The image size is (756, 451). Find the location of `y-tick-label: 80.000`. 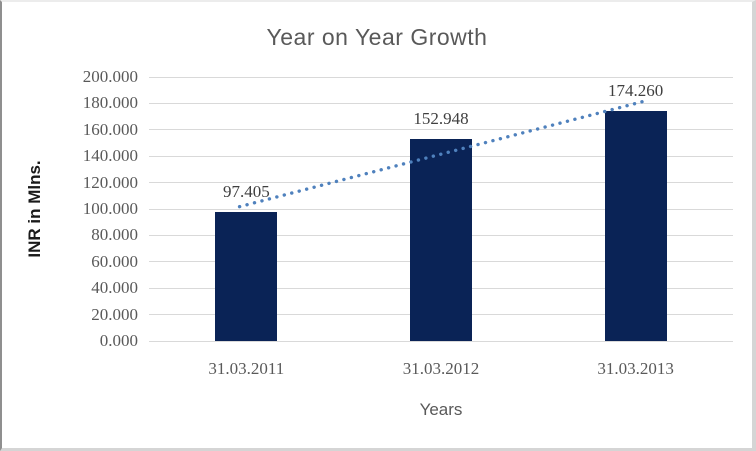

y-tick-label: 80.000 is located at coordinates (114, 235).